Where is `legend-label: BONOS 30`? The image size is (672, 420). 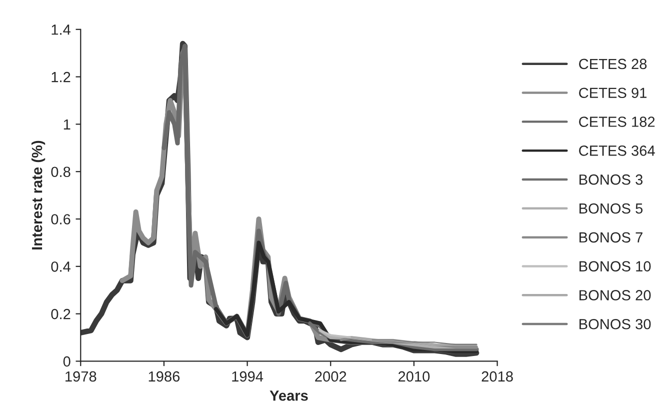
legend-label: BONOS 30 is located at coordinates (615, 324).